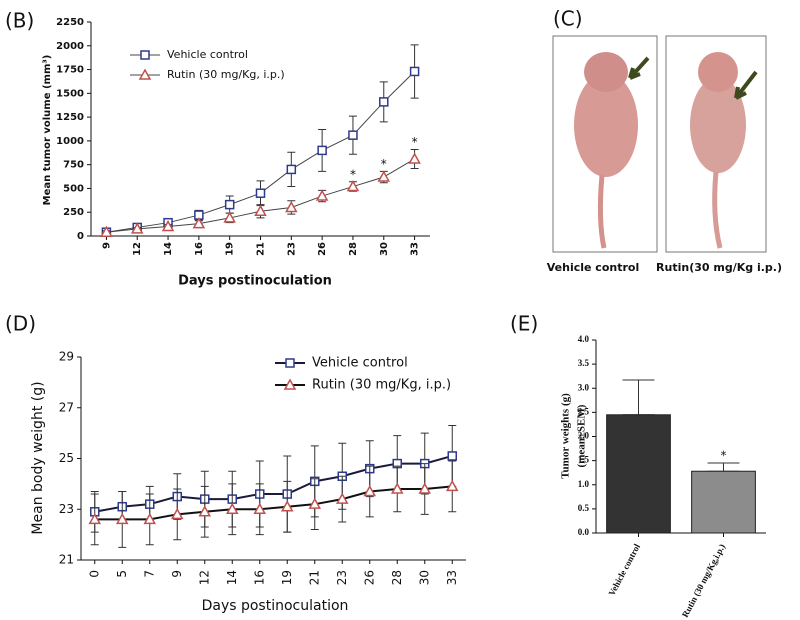 The width and height of the screenshot is (800, 620). I want to click on legend-label: Rutin (30 mg/Kg, i.p.), so click(381, 385).